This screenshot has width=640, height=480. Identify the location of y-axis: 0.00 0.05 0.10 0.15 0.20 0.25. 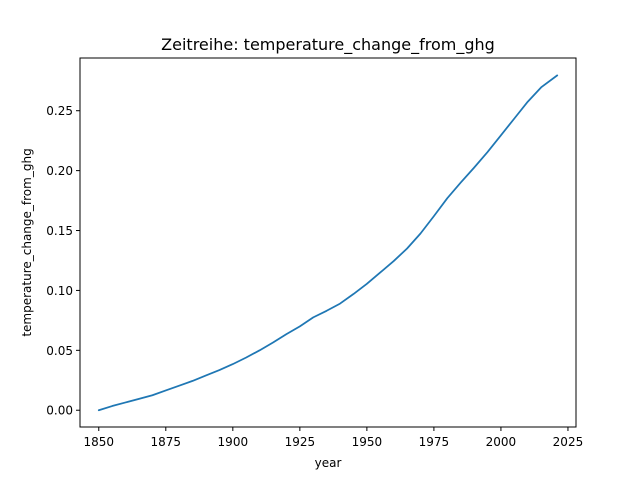
(63, 261).